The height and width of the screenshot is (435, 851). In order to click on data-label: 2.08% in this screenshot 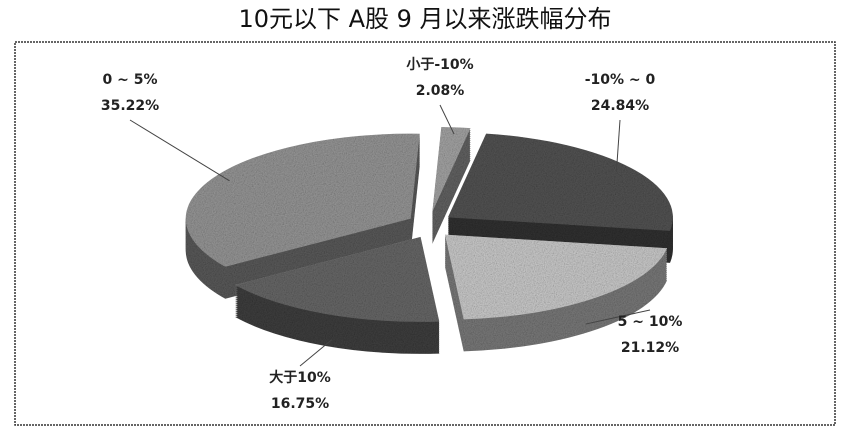, I will do `click(440, 91)`.